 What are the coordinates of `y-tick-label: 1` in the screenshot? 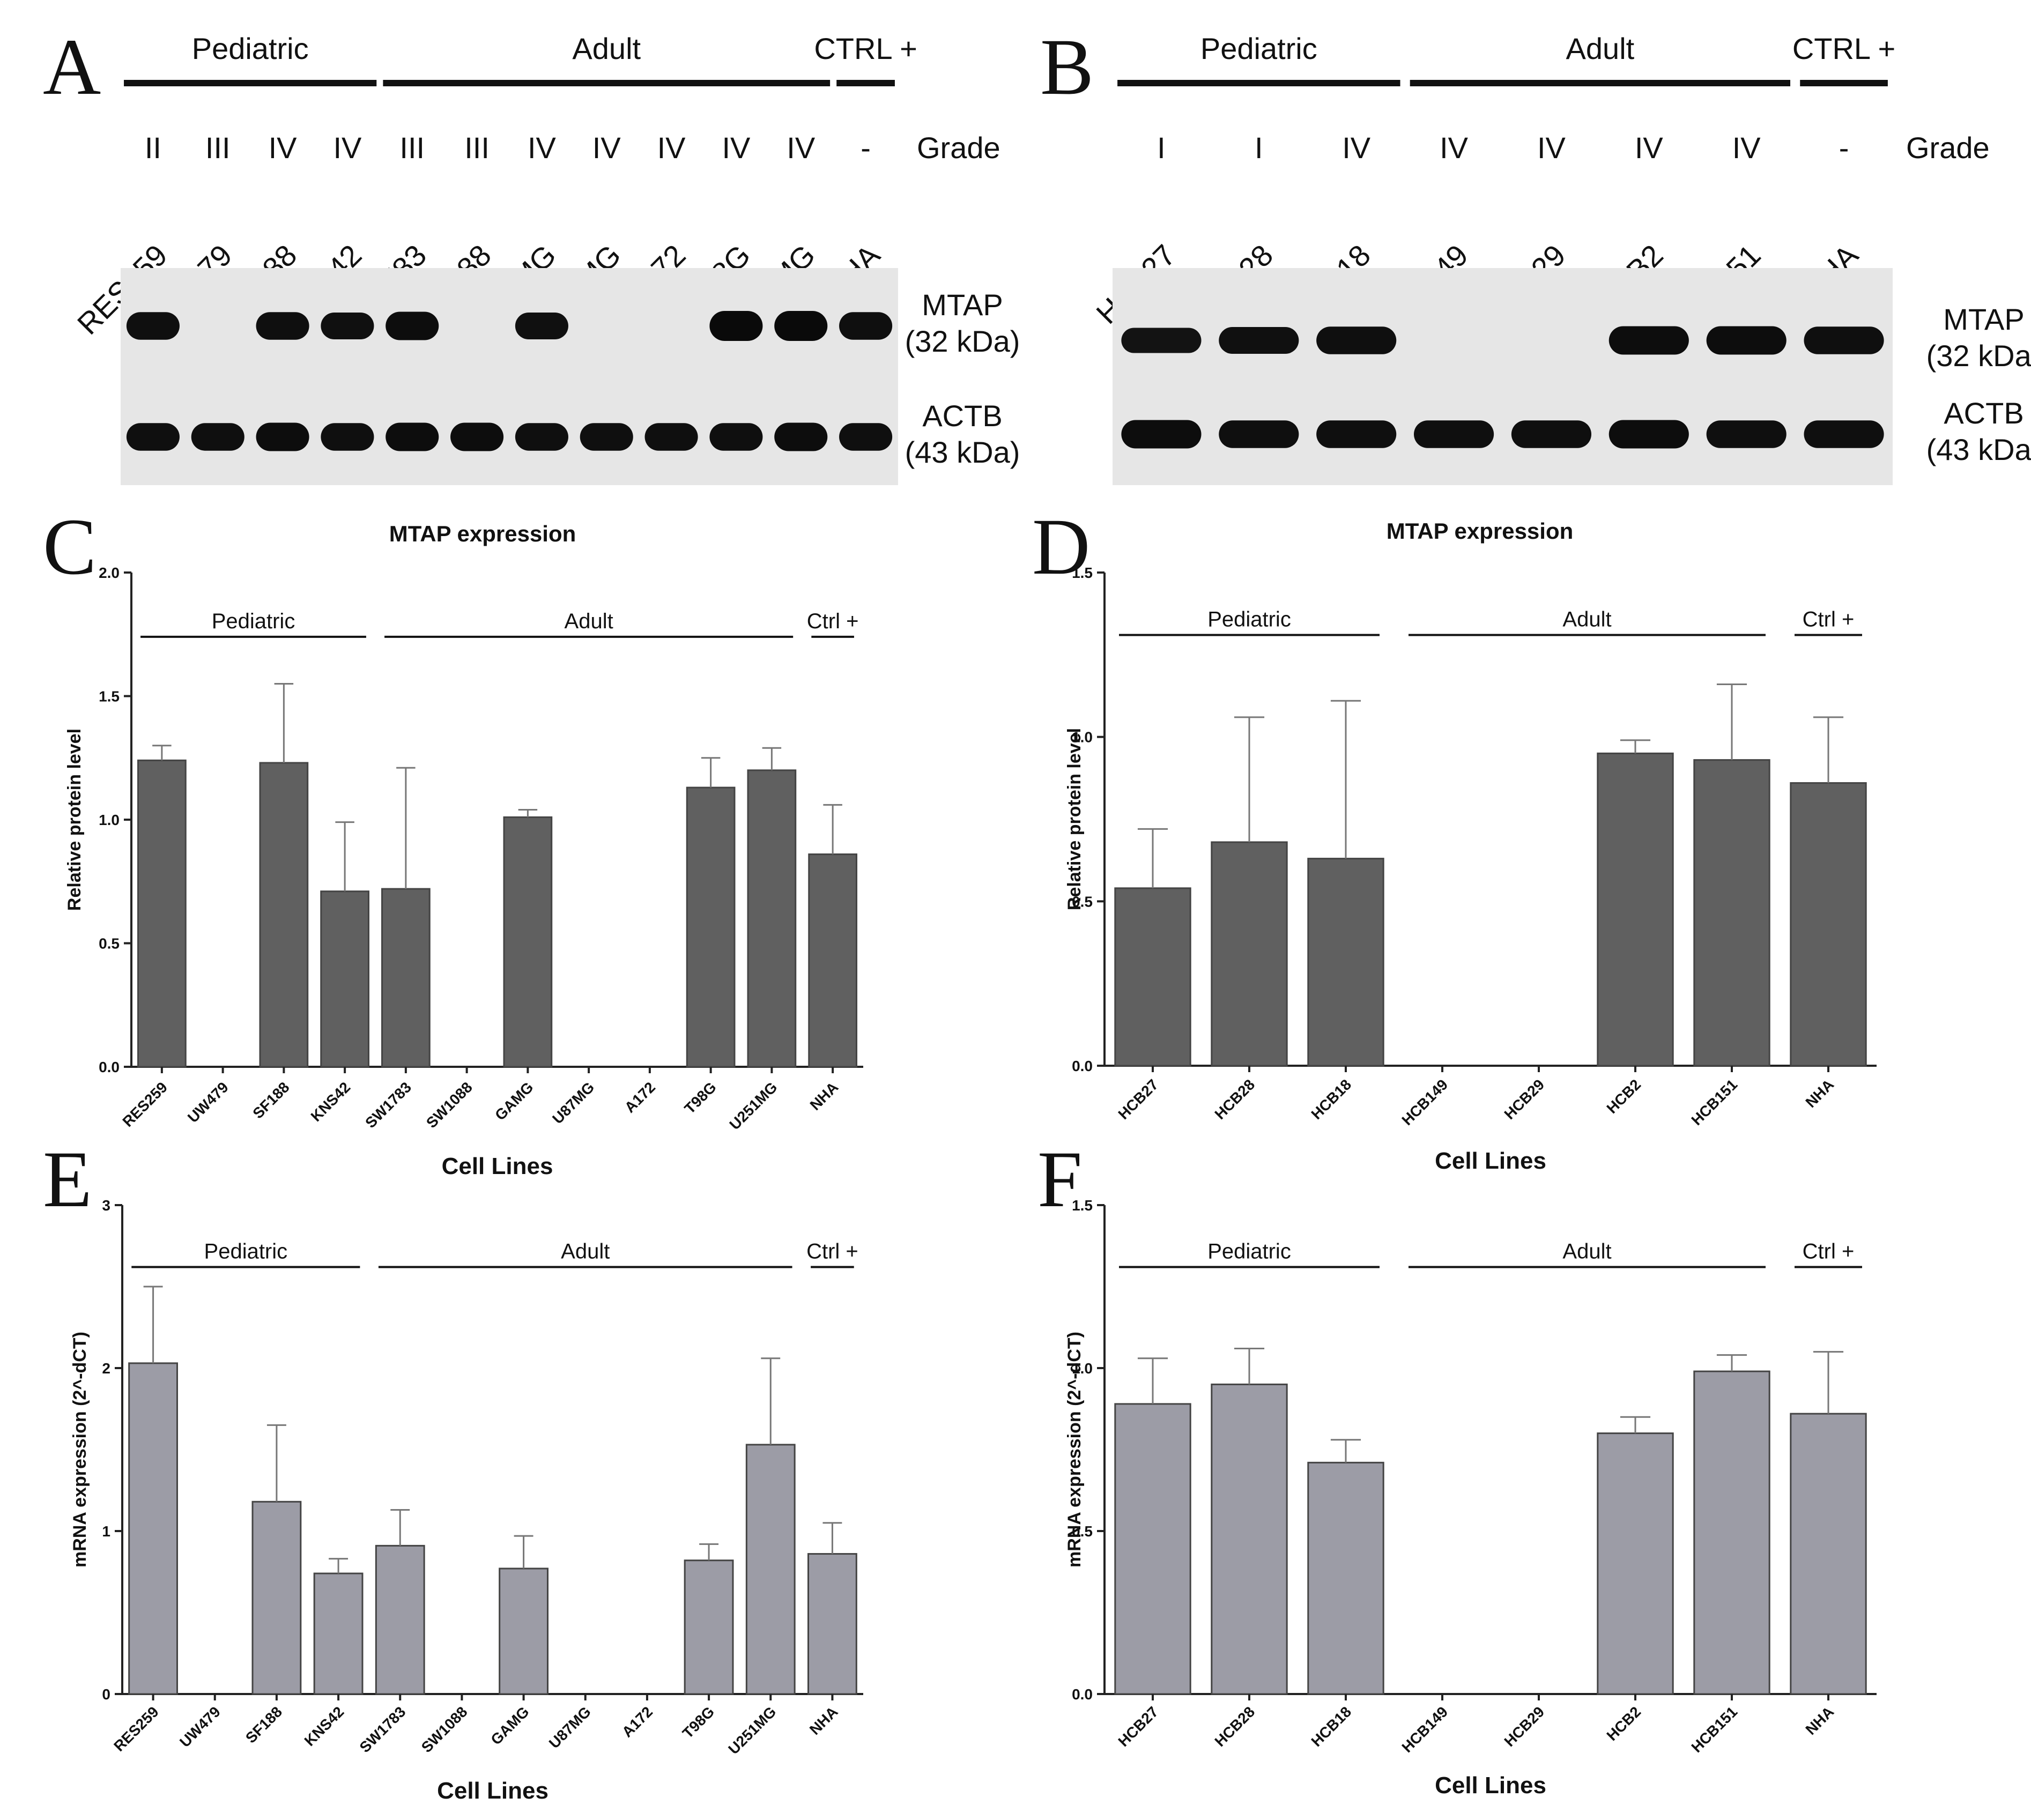 It's located at (106, 1531).